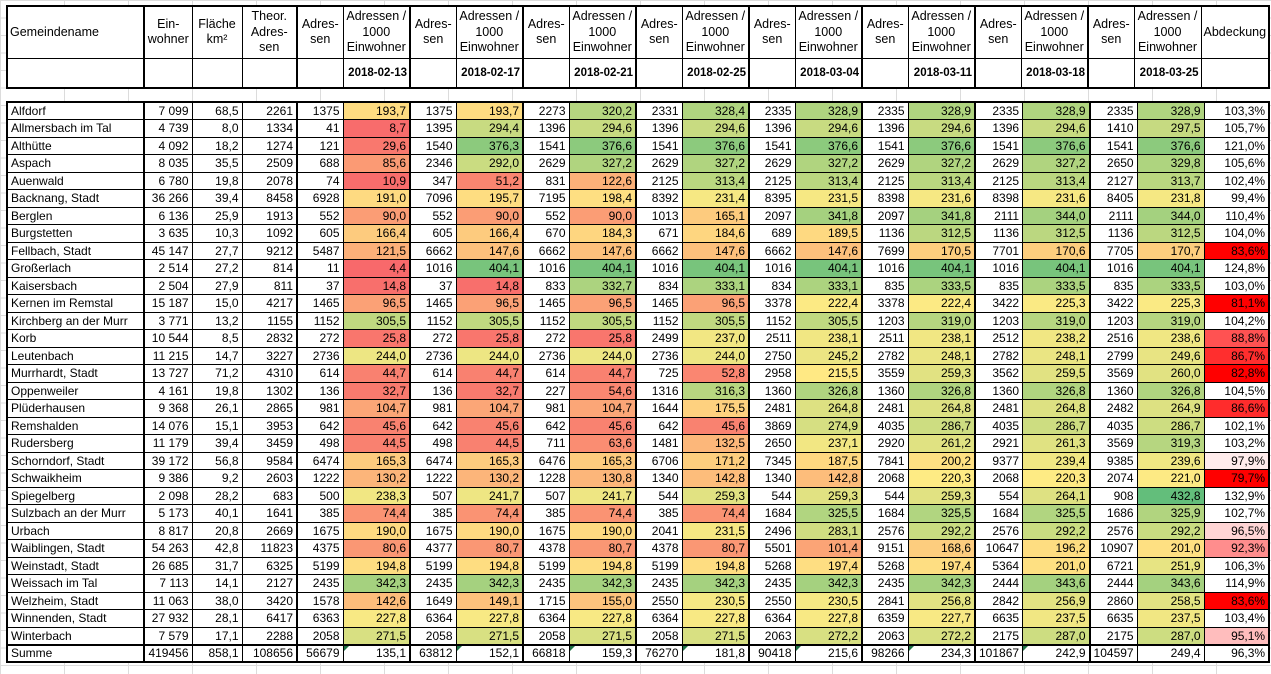  I want to click on cell-gemeindename: Berglen, so click(75, 215).